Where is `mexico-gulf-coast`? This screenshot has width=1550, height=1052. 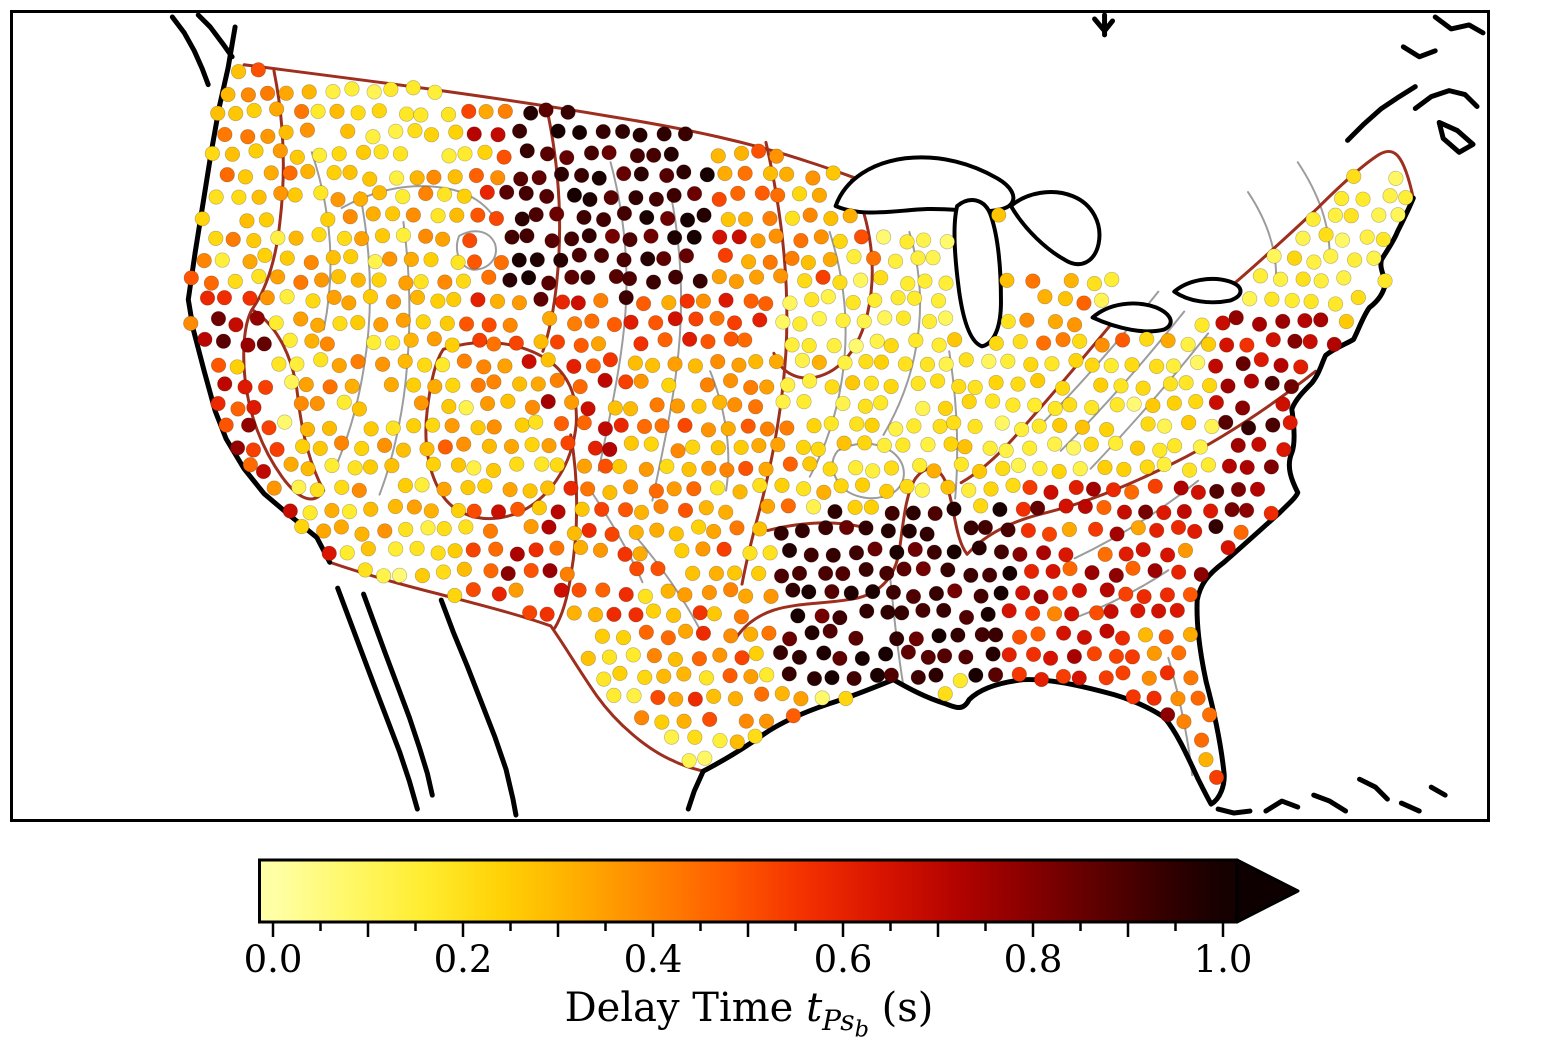
mexico-gulf-coast is located at coordinates (695, 790).